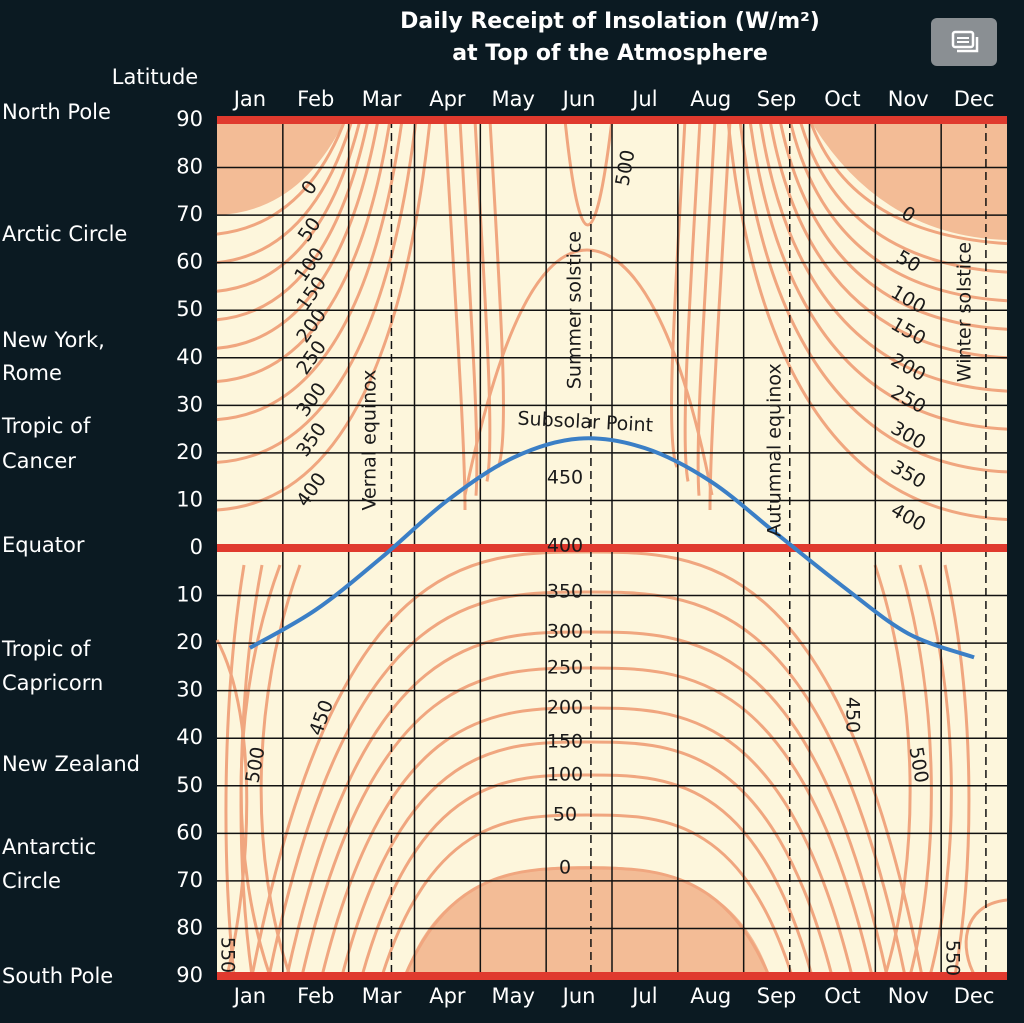 The width and height of the screenshot is (1024, 1023). What do you see at coordinates (196, 547) in the screenshot?
I see `y-tick-label: 0` at bounding box center [196, 547].